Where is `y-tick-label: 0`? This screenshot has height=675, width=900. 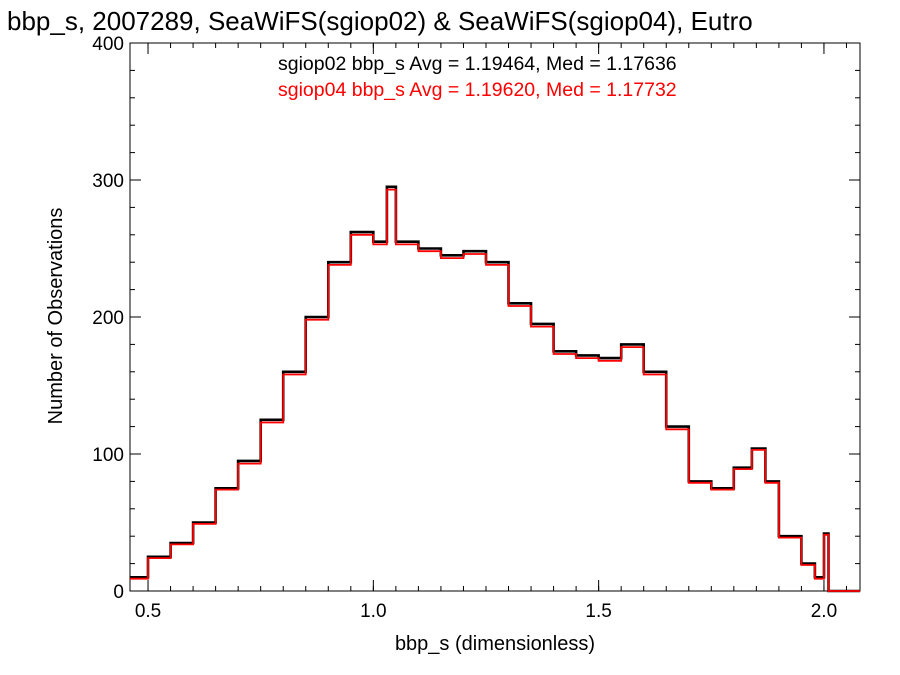 y-tick-label: 0 is located at coordinates (118, 592).